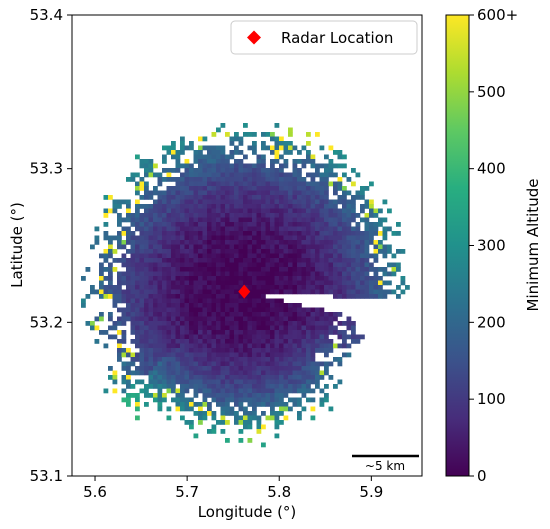 This screenshot has width=550, height=529. What do you see at coordinates (491, 169) in the screenshot?
I see `colorbar-tick-label: 400` at bounding box center [491, 169].